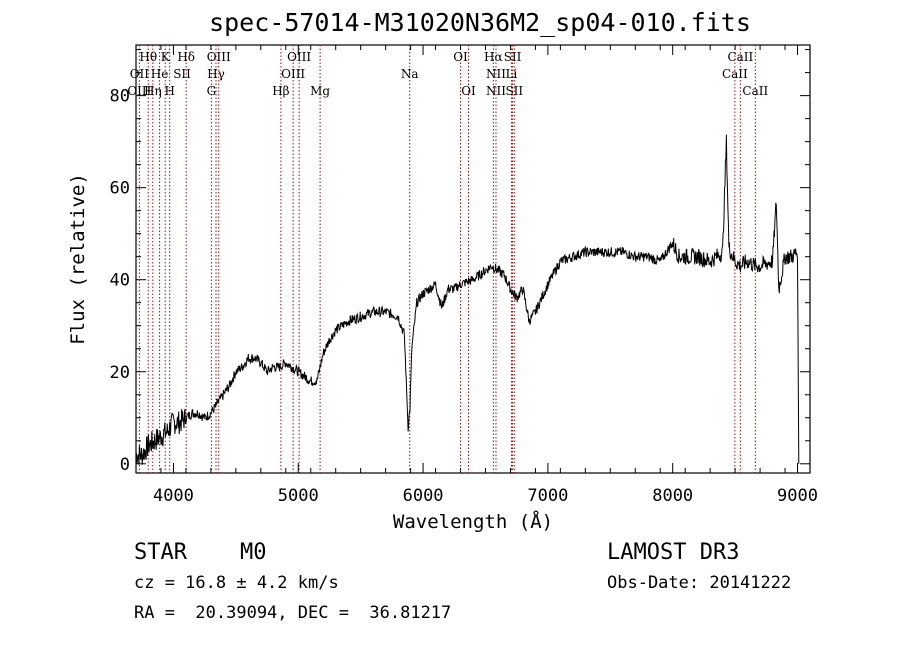 The image size is (900, 649). What do you see at coordinates (320, 91) in the screenshot?
I see `line-marker-label: Mg` at bounding box center [320, 91].